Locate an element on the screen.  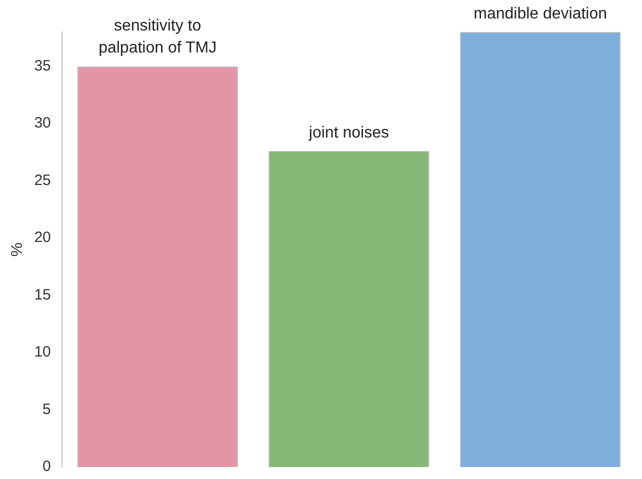
y-tick-label: 25 is located at coordinates (42, 180).